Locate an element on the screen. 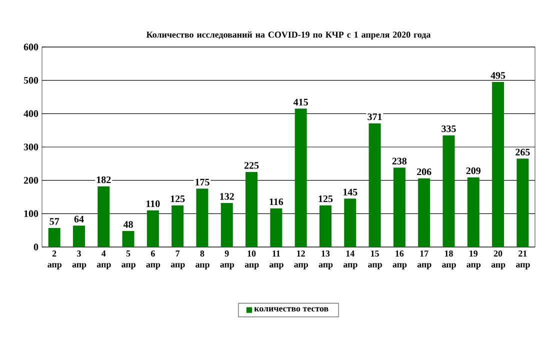 The width and height of the screenshot is (537, 337). data-label: 57 is located at coordinates (55, 221).